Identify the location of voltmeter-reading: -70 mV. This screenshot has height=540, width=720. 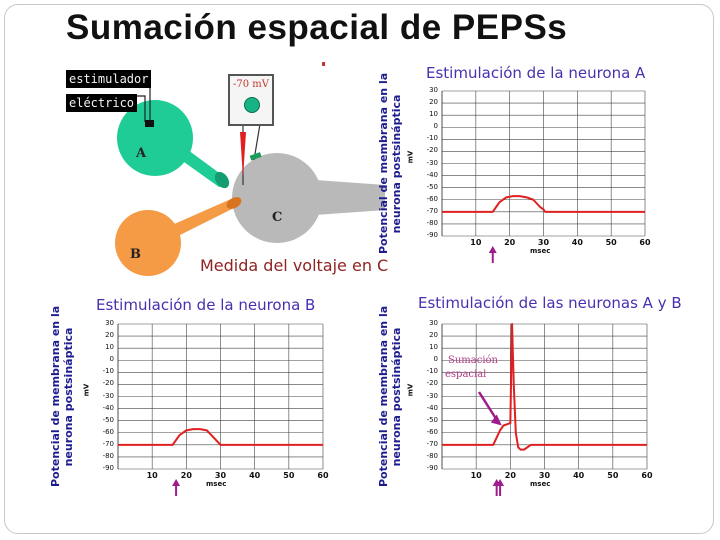
(251, 84).